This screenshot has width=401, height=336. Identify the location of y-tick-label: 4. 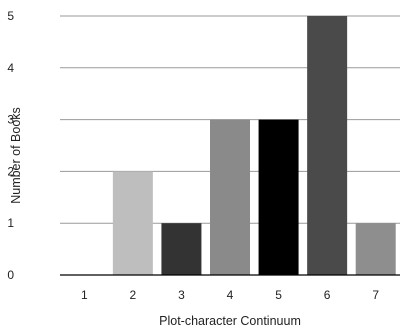
(10, 68).